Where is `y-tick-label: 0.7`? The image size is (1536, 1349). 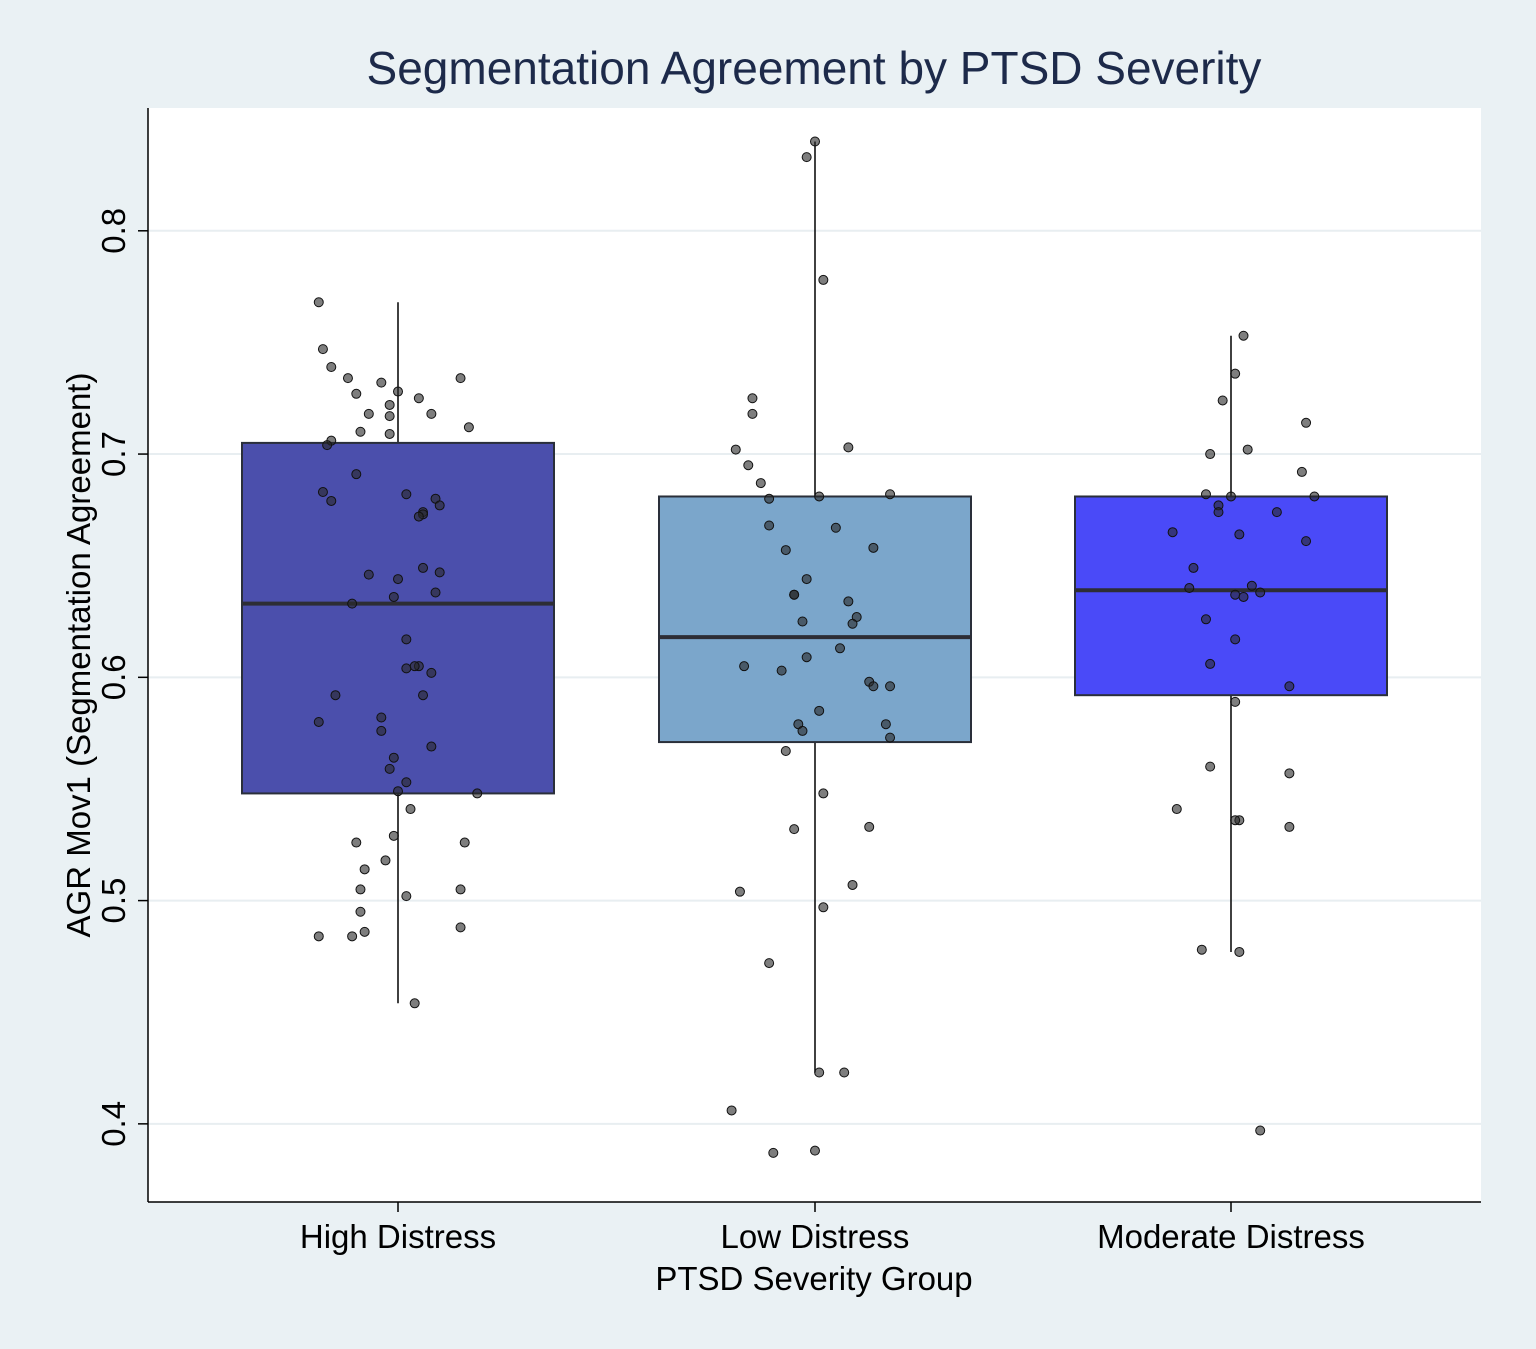 y-tick-label: 0.7 is located at coordinates (113, 454).